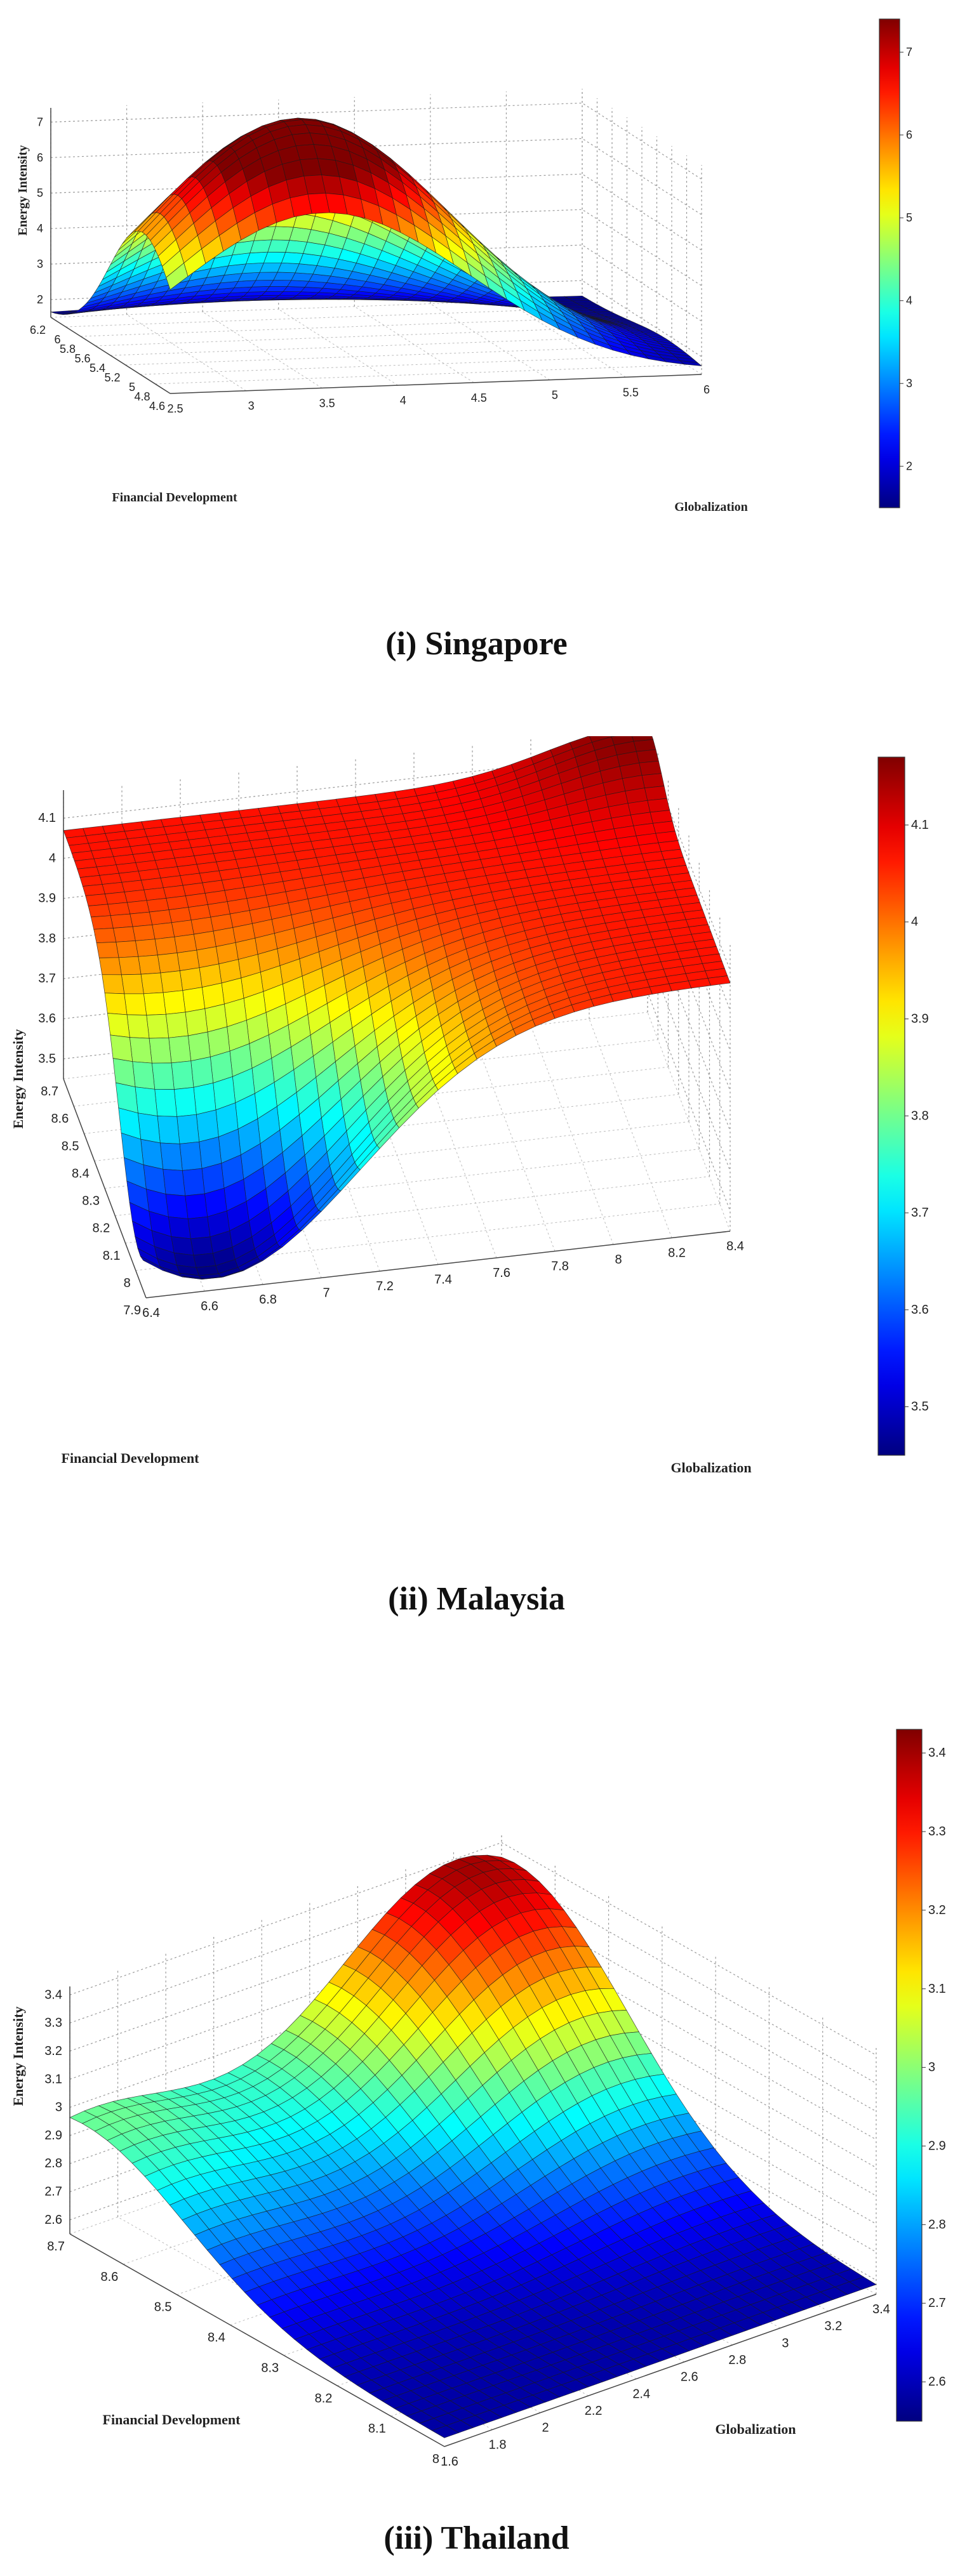  What do you see at coordinates (53, 2051) in the screenshot?
I see `z-tick-label: 3.2` at bounding box center [53, 2051].